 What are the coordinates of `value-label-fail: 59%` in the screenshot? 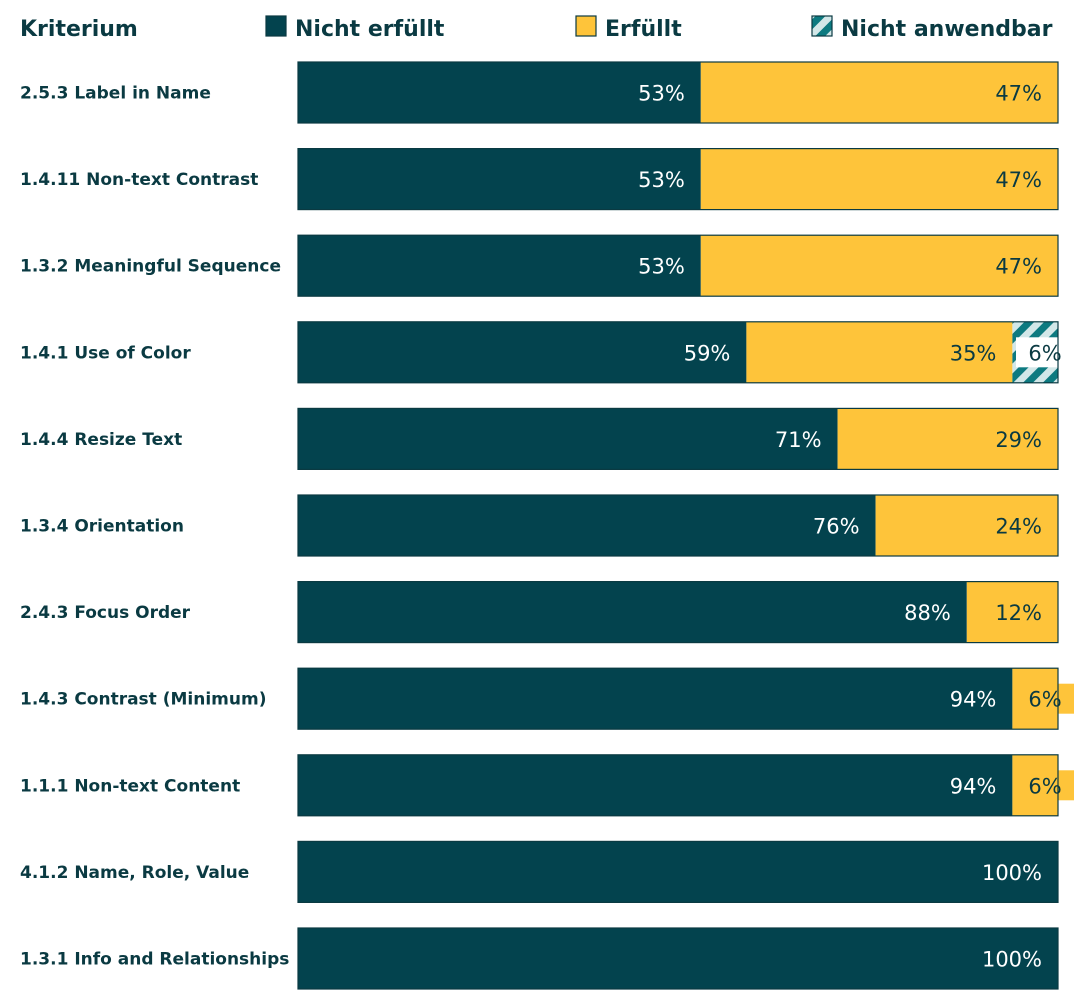 It's located at (707, 353).